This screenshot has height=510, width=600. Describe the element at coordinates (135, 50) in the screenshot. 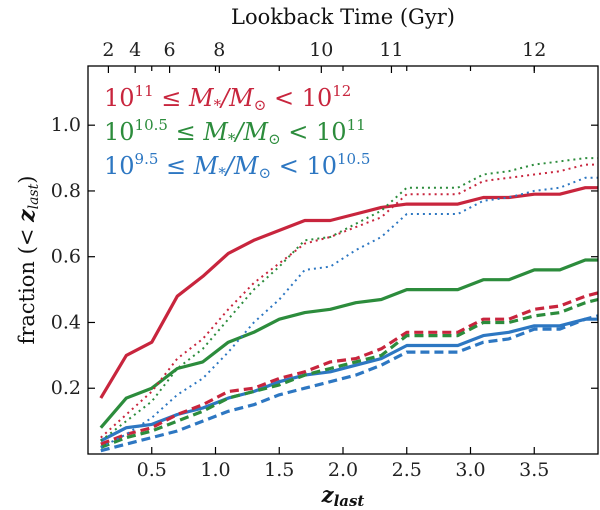

I see `top-tick-label: 4` at that location.